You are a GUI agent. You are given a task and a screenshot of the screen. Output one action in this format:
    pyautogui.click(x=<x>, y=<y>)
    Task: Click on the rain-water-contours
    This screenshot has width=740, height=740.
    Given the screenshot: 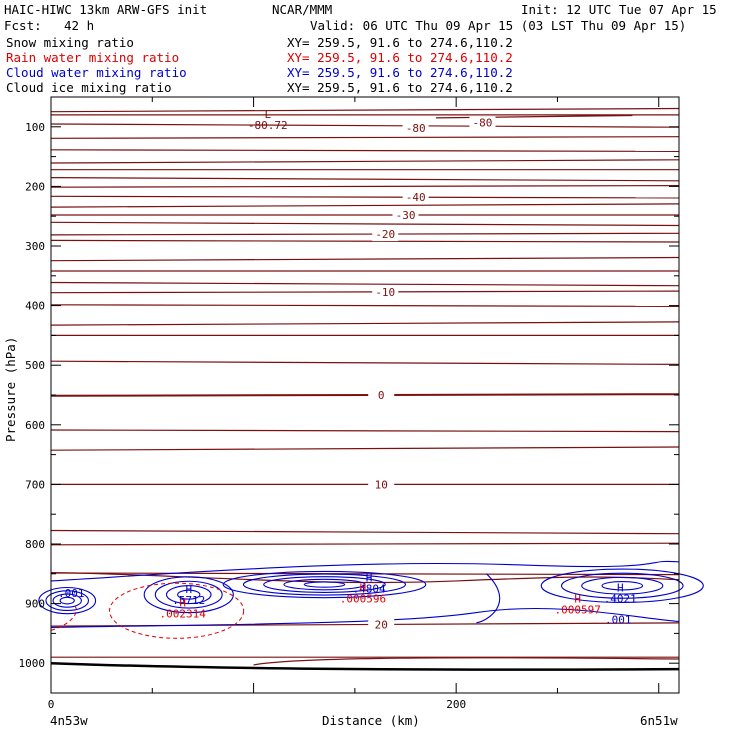 What is the action you would take?
    pyautogui.click(x=147, y=610)
    